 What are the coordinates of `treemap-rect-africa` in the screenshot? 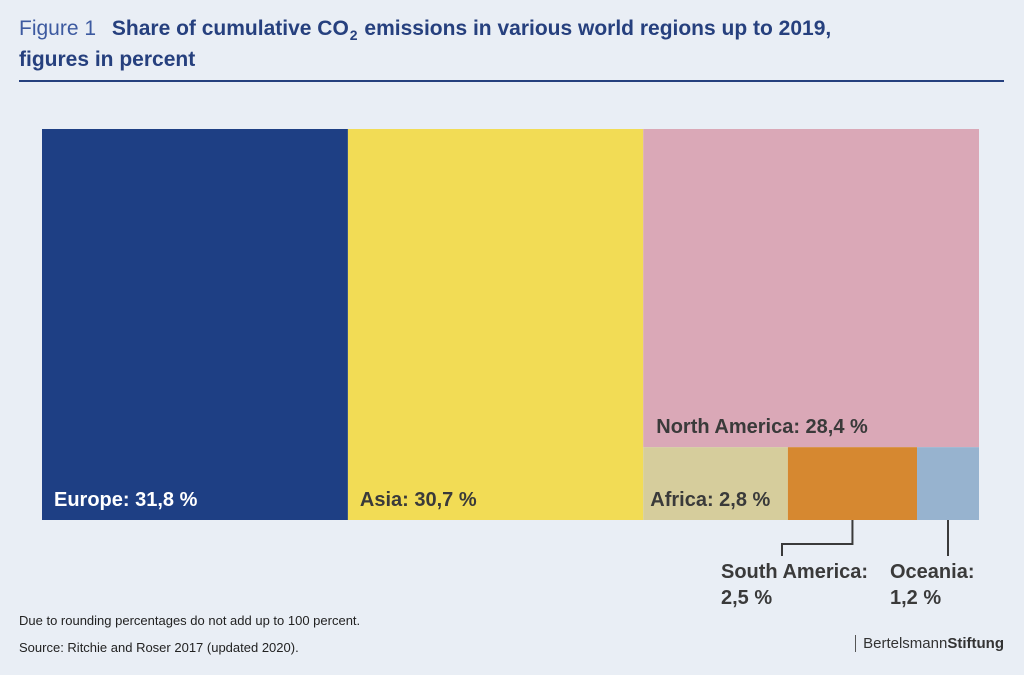 It's located at (715, 483).